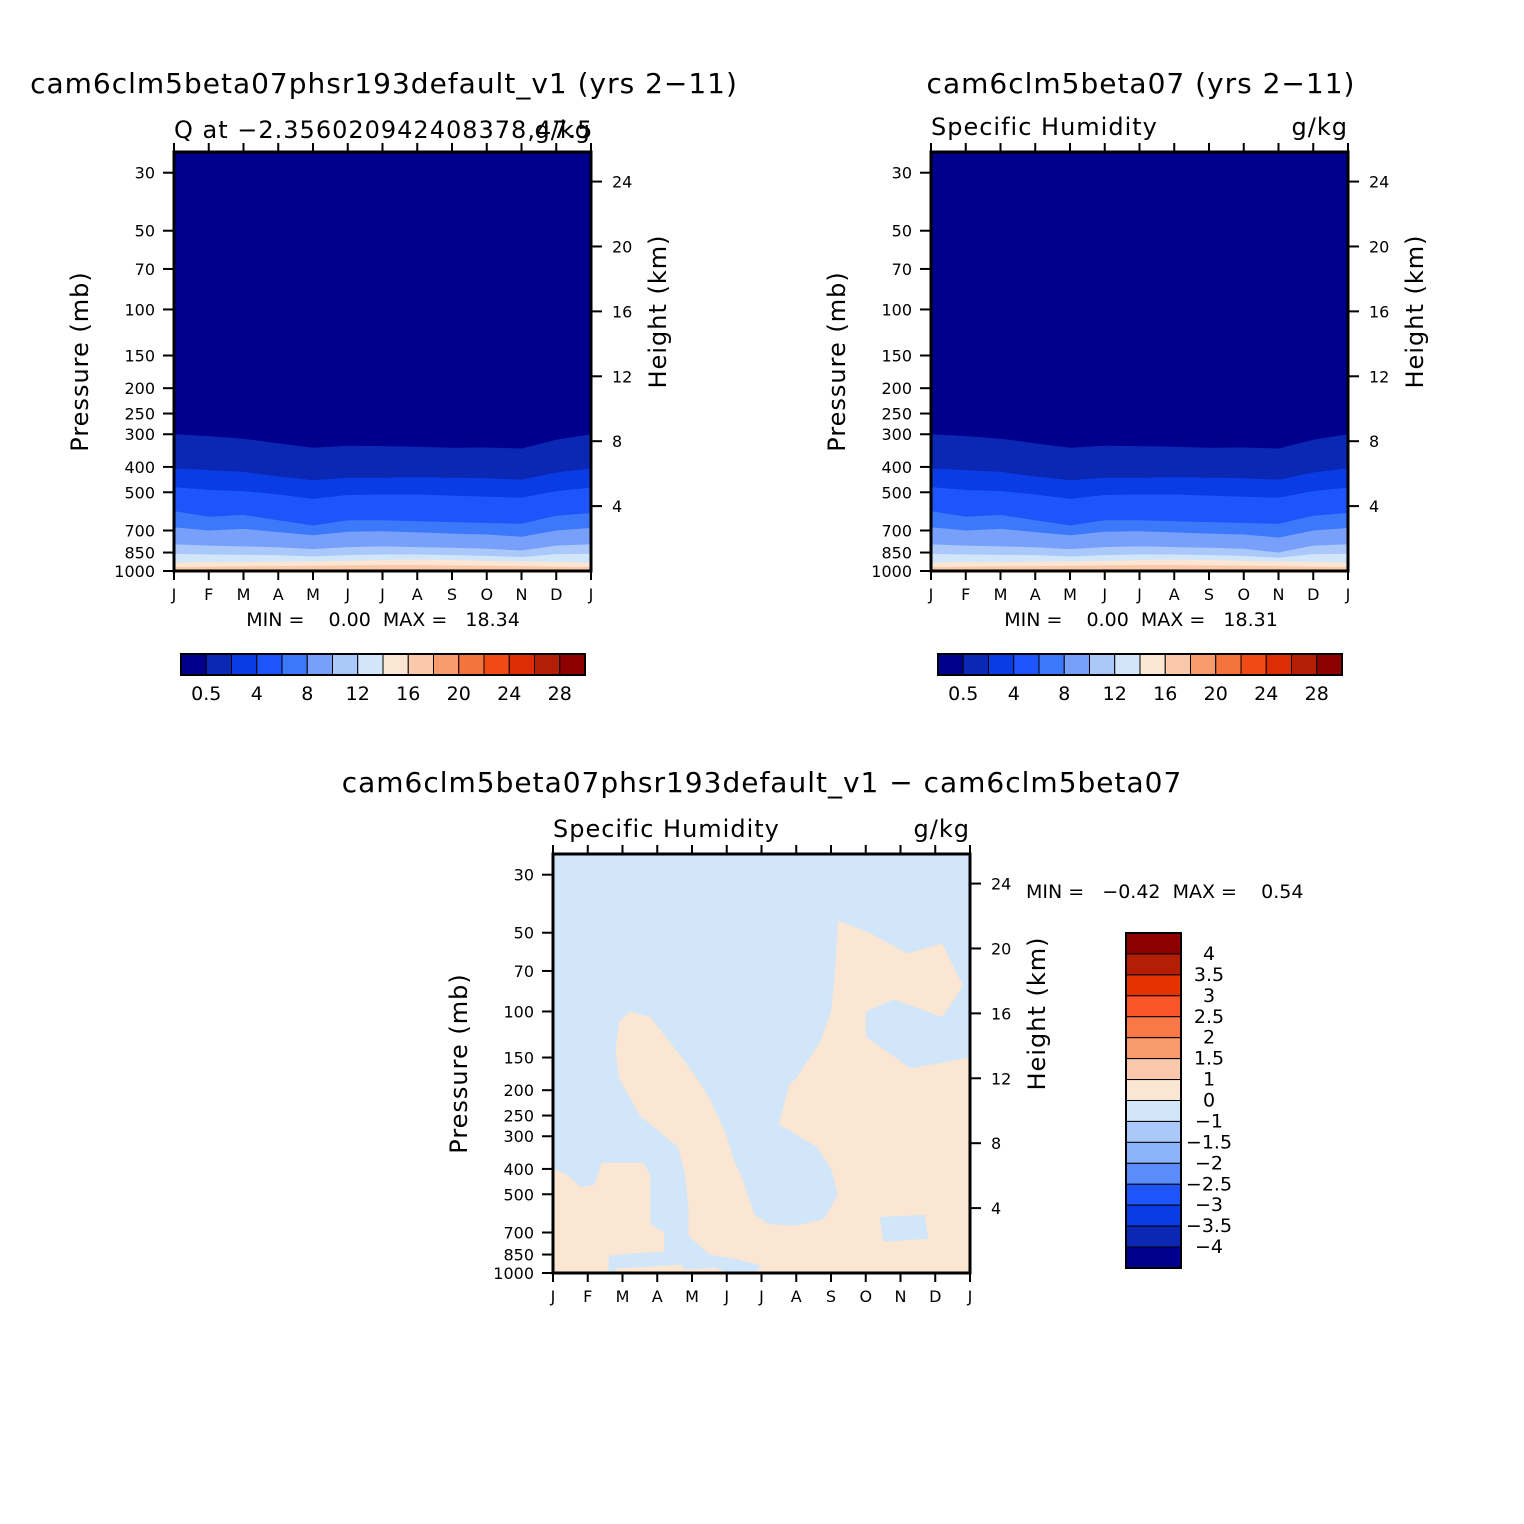 The height and width of the screenshot is (1524, 1524). Describe the element at coordinates (206, 694) in the screenshot. I see `colorbar-label: 0.5` at that location.